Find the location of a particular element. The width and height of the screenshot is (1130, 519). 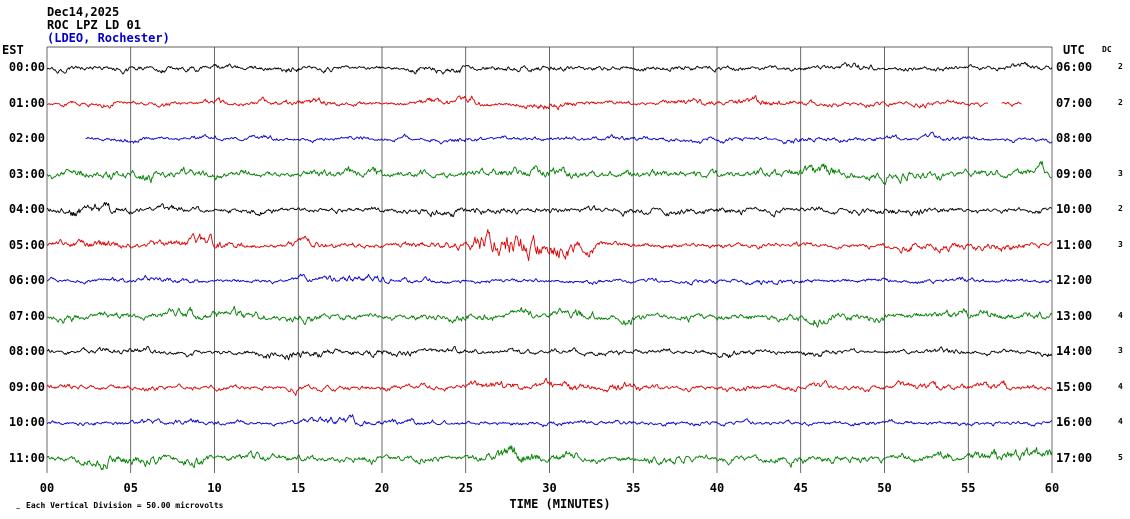

utc-time-label: 13:00 is located at coordinates (1074, 315).